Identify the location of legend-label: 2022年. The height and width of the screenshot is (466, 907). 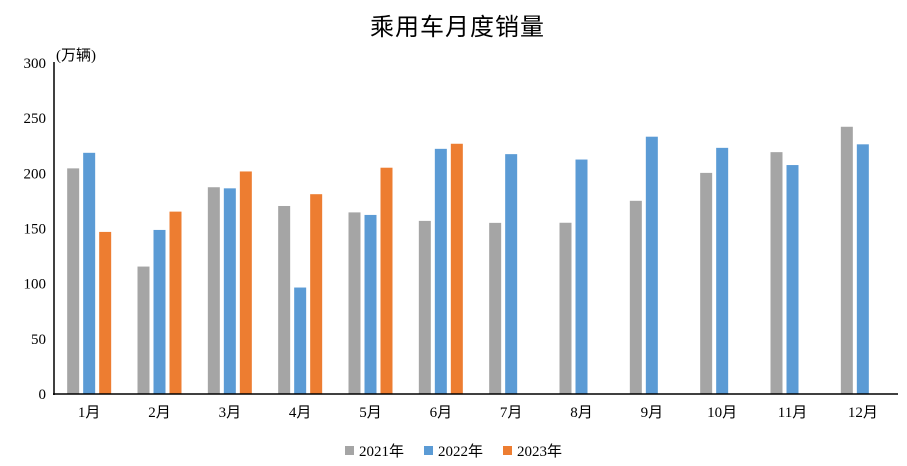
(460, 451).